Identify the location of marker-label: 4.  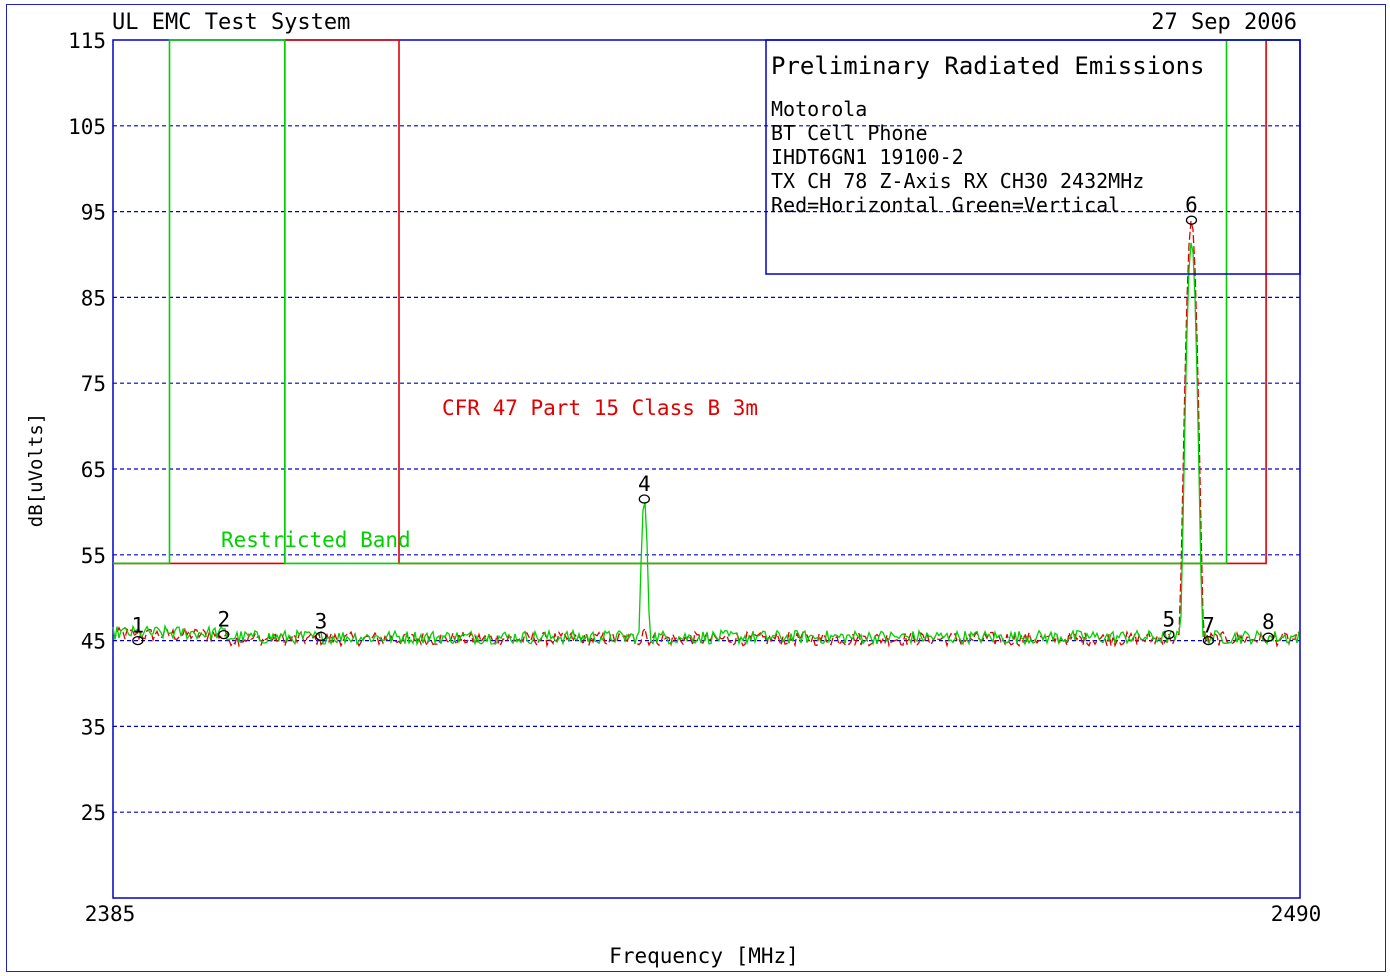
(644, 484).